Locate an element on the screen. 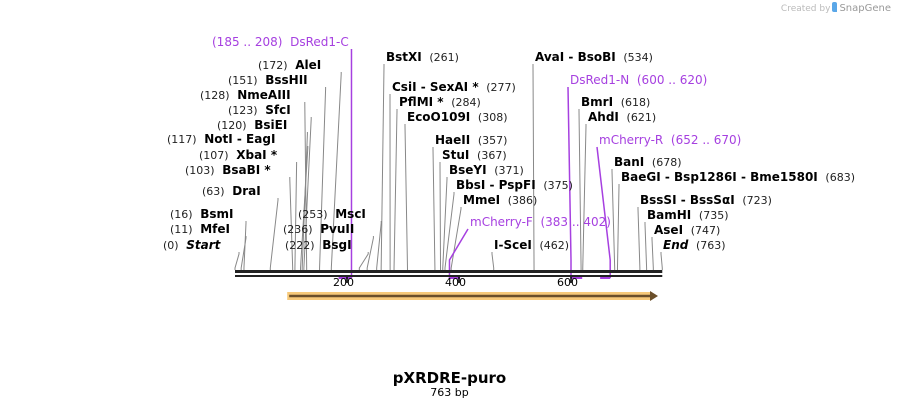  site-label-bsssi-bsss-i: BssSI - BssSαI (723) is located at coordinates (706, 200).